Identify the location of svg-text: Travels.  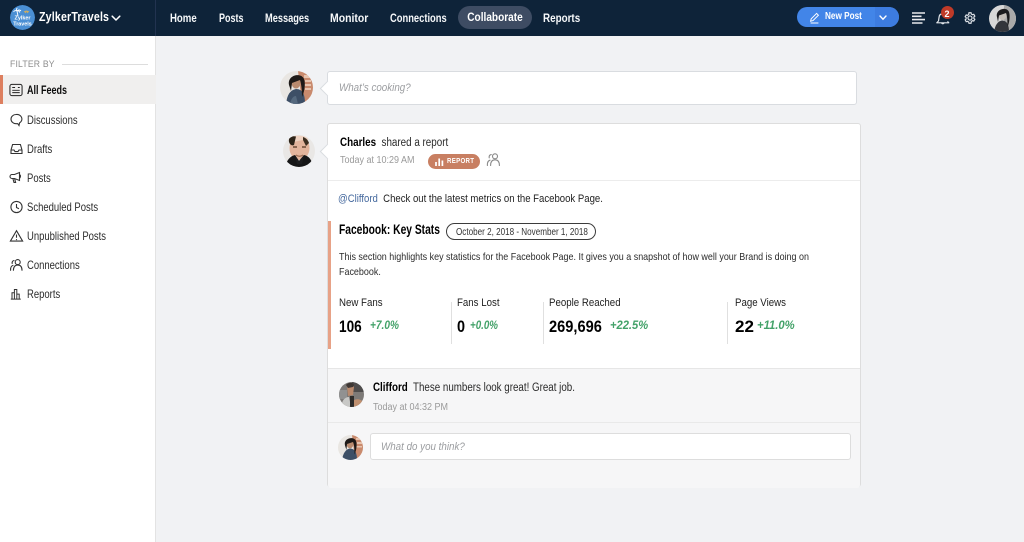
(22, 25).